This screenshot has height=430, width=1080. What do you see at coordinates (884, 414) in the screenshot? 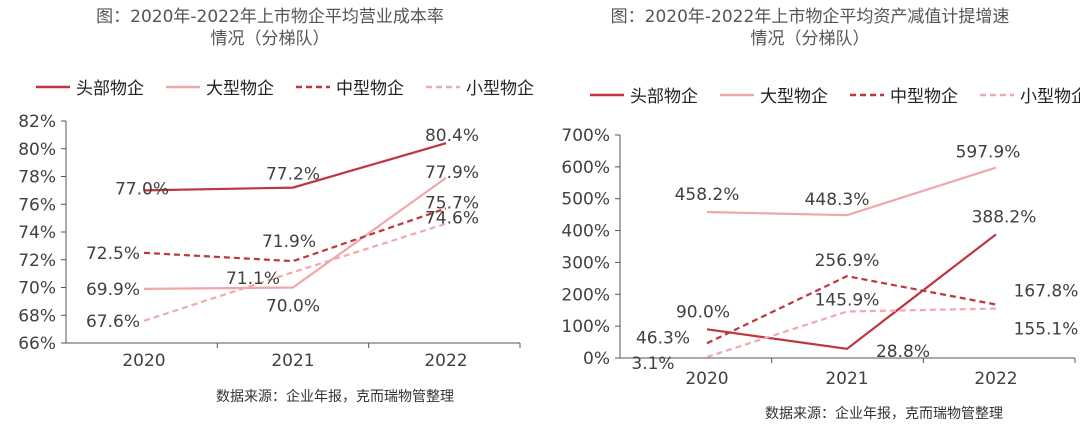
I see `right-chart-source: 数据来源：企业年报，克而瑞物管整理` at bounding box center [884, 414].